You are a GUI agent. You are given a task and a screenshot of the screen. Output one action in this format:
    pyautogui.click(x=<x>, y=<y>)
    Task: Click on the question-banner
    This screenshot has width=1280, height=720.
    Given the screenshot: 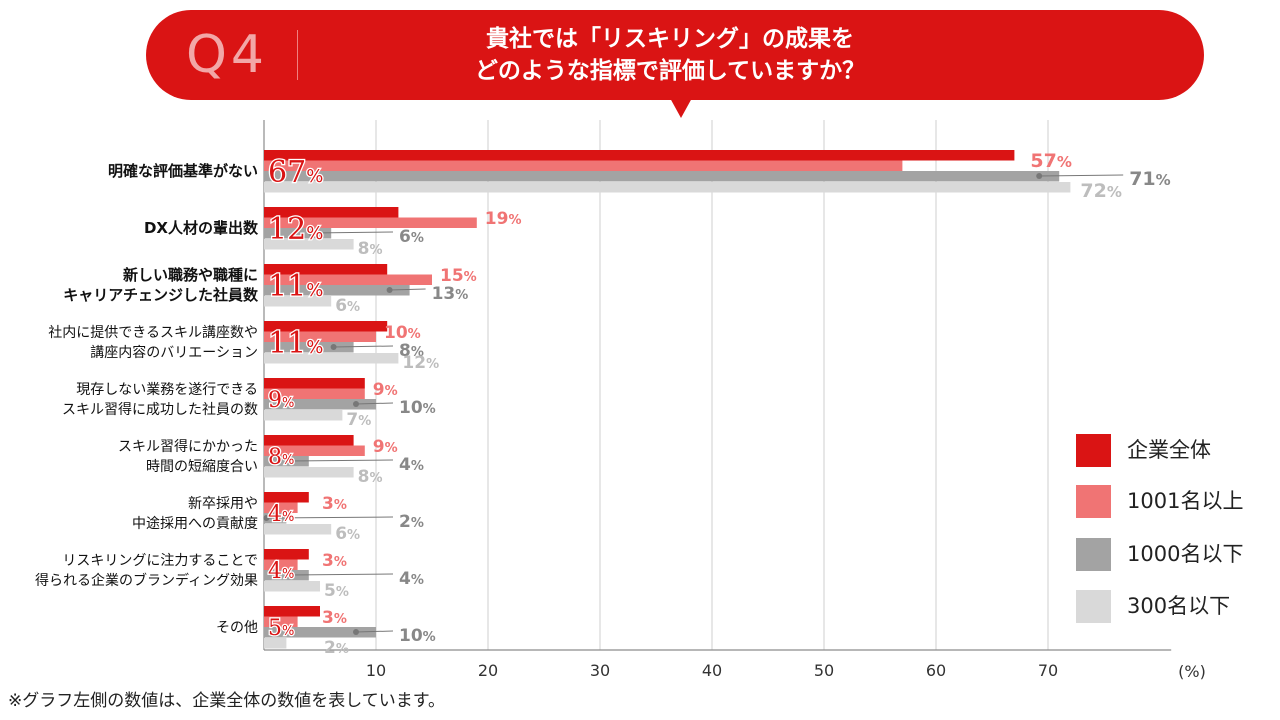 What is the action you would take?
    pyautogui.click(x=675, y=55)
    